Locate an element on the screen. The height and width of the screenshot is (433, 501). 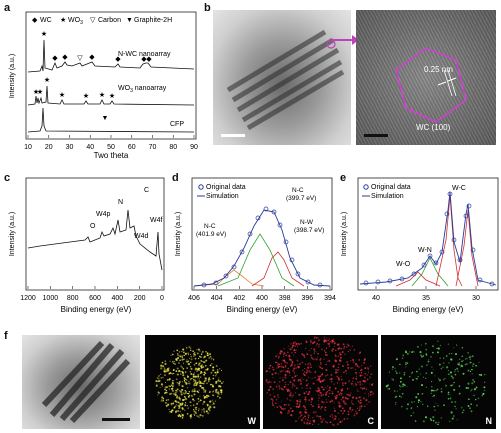
peak-n: N is located at coordinates (120, 202).